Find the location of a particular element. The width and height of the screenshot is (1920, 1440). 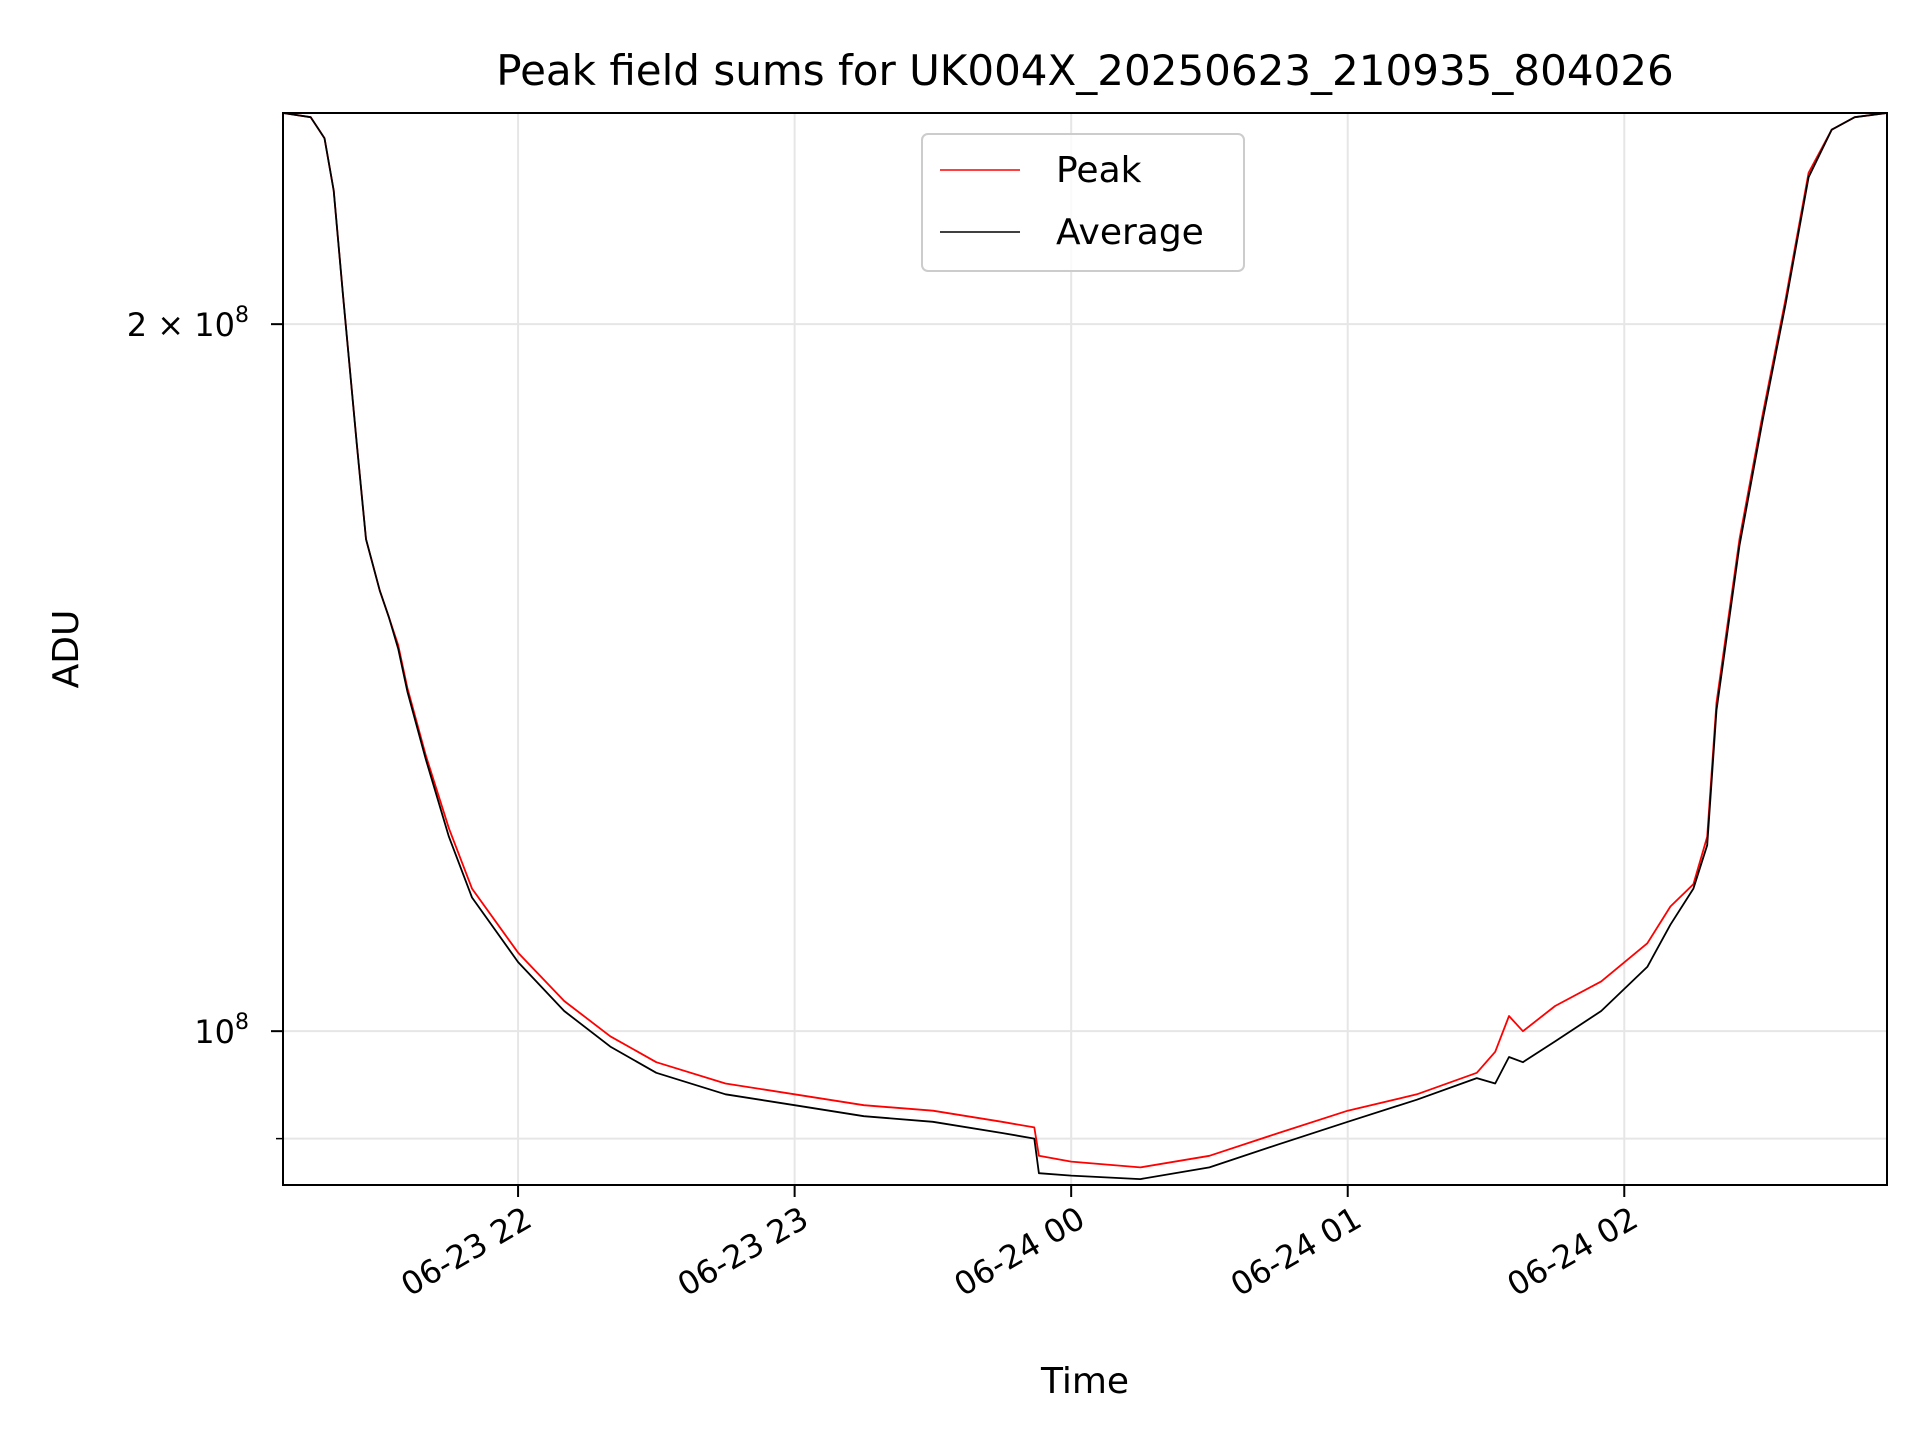

legend-peak-label: Peak is located at coordinates (1099, 170).